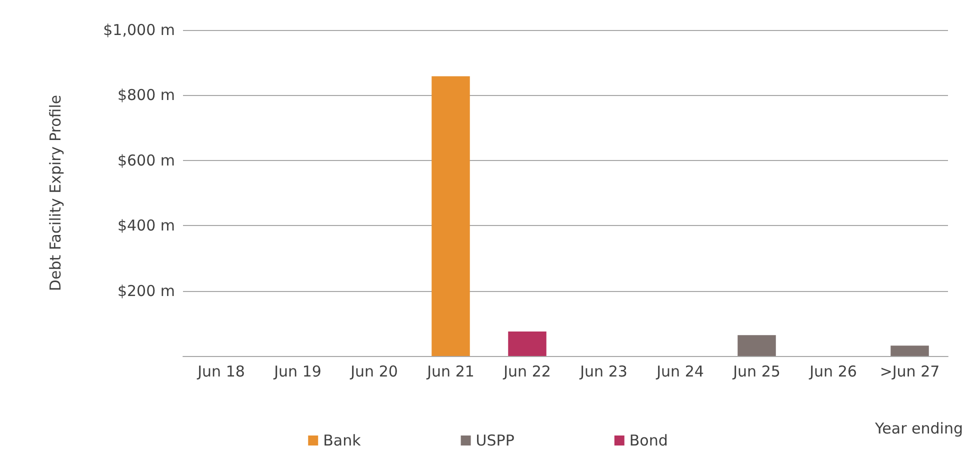 This screenshot has width=980, height=465. I want to click on y-axis-title: Debt Facility Expiry Profile, so click(55, 193).